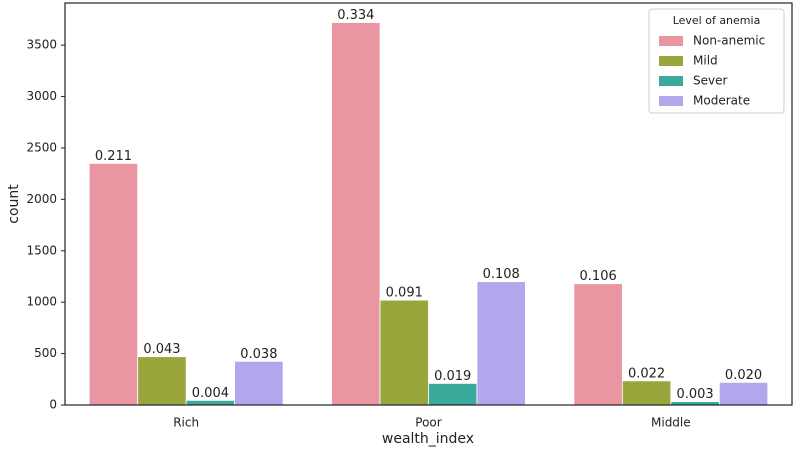 Image resolution: width=797 pixels, height=454 pixels. Describe the element at coordinates (210, 393) in the screenshot. I see `value-label: 0.004` at that location.